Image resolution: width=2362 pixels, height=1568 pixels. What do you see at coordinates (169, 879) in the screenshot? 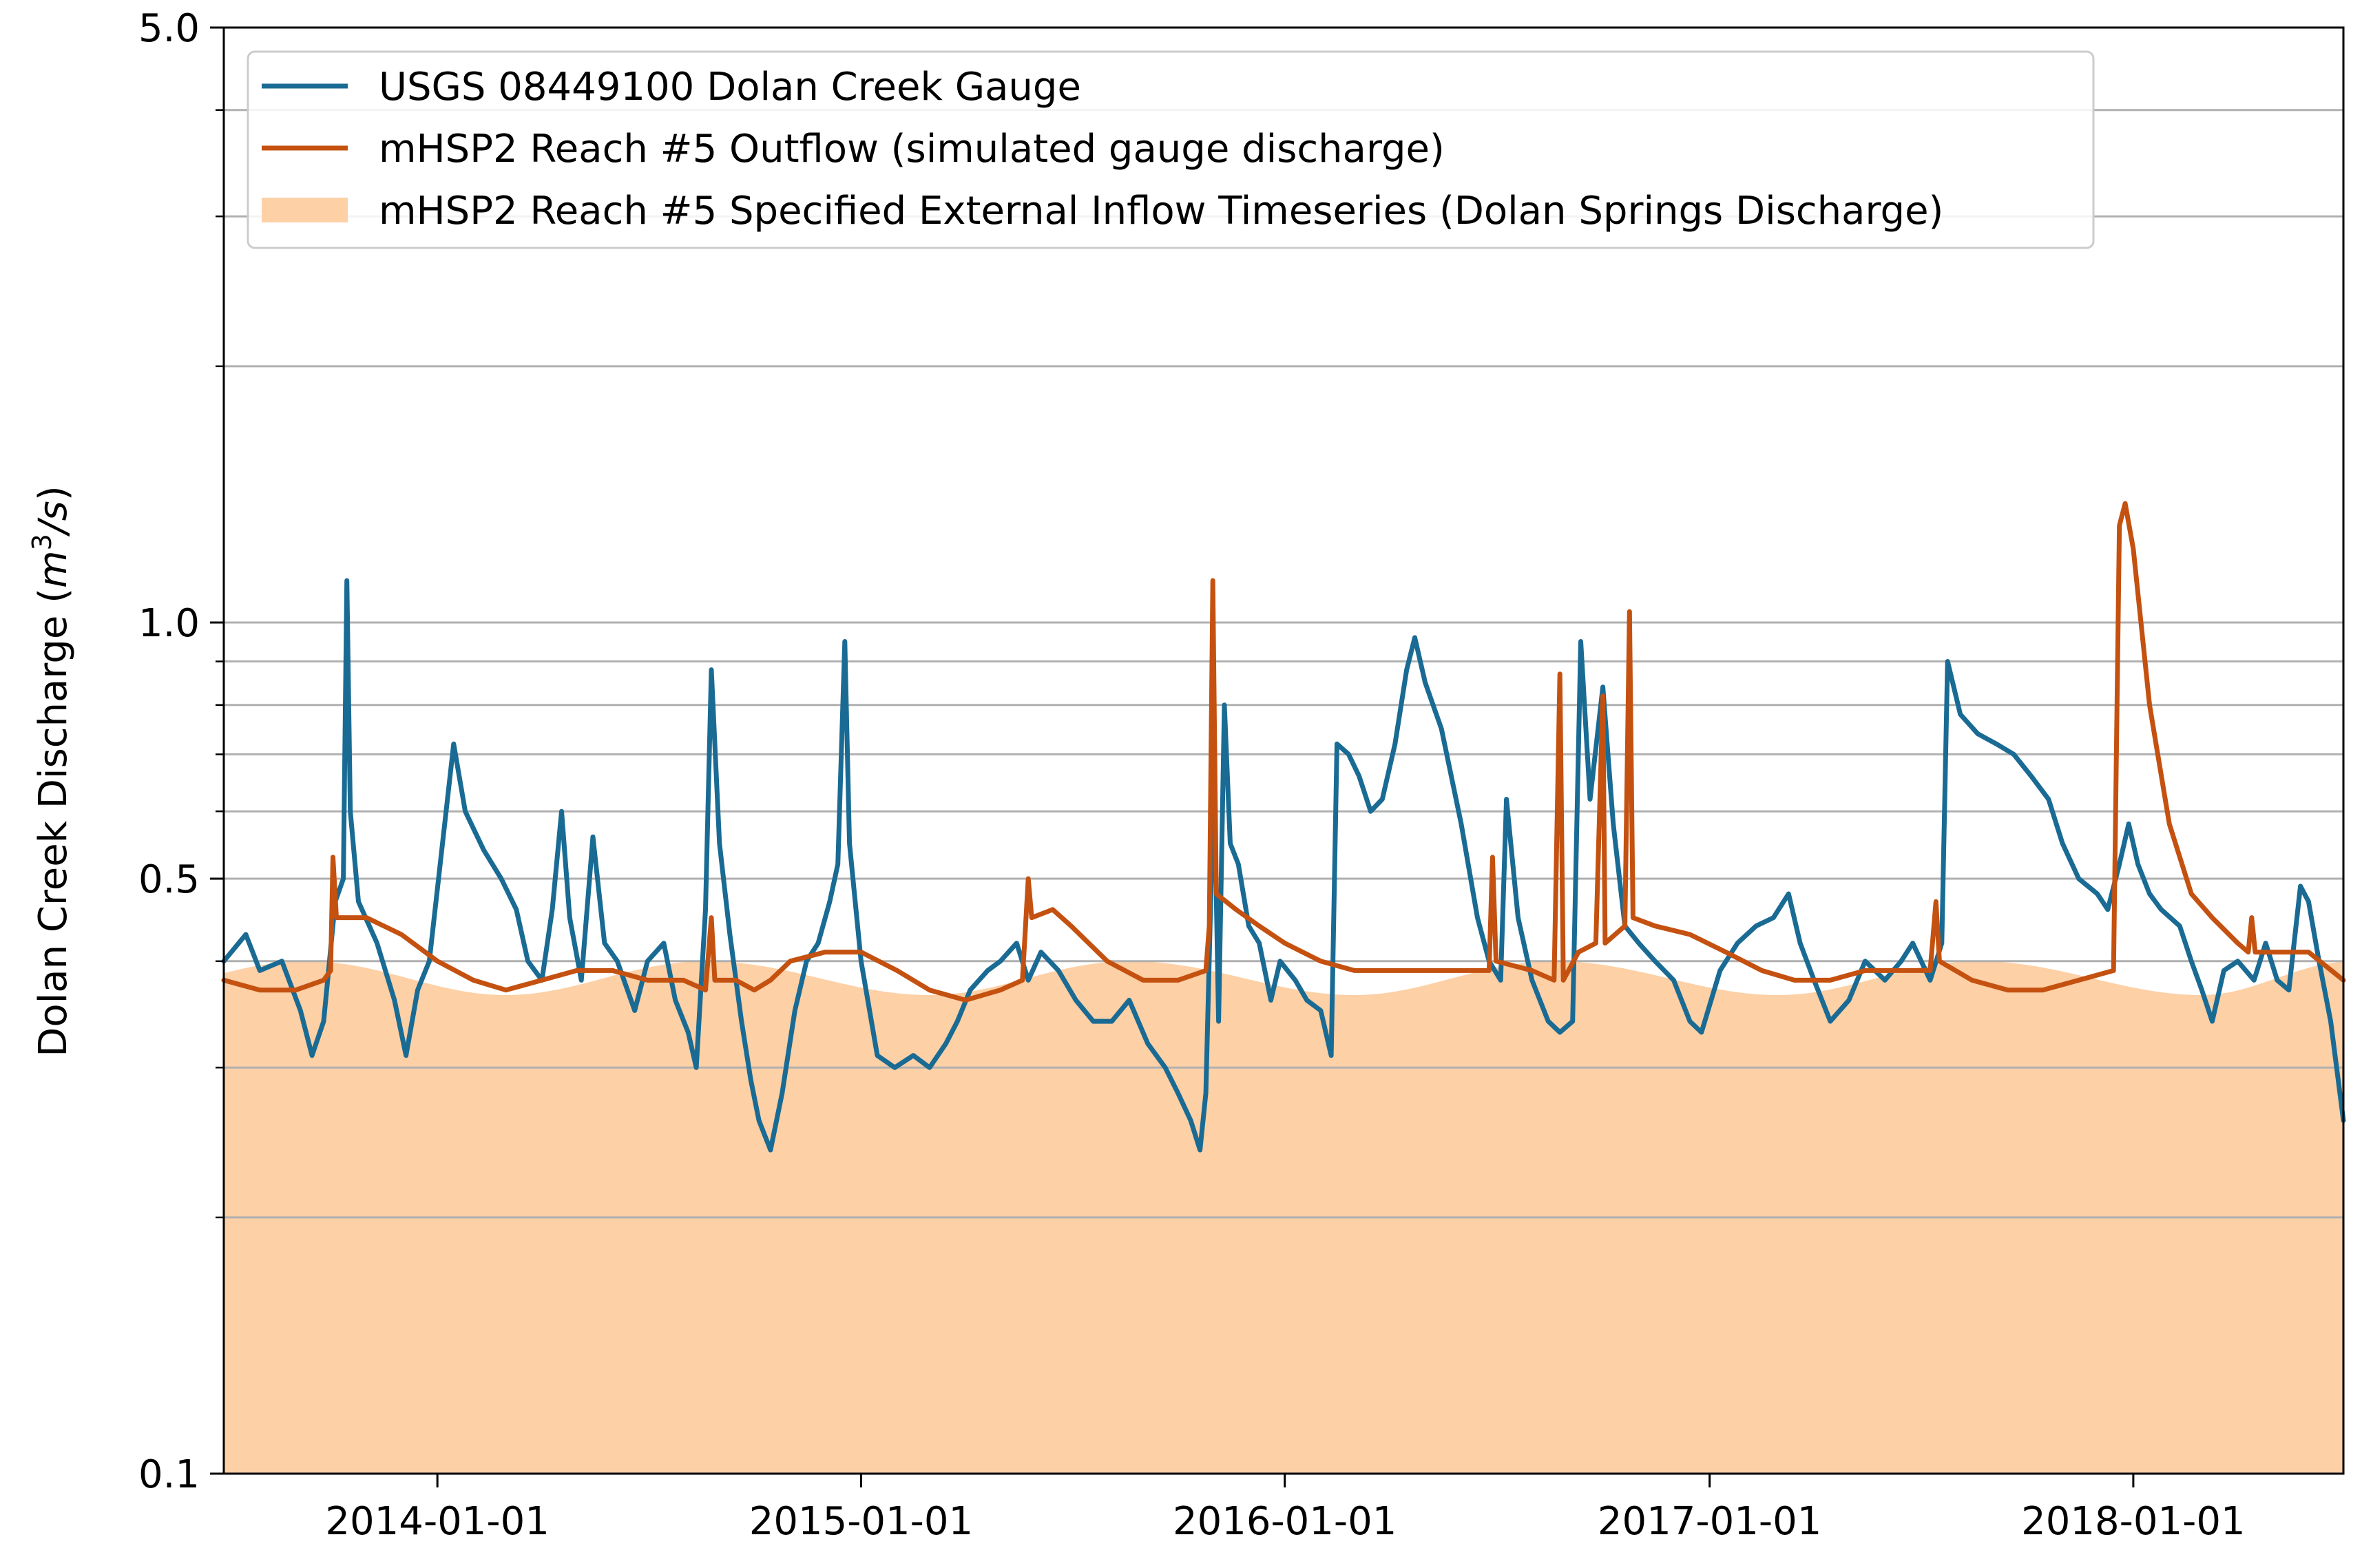
I see `y-tick-label: 0.5` at bounding box center [169, 879].